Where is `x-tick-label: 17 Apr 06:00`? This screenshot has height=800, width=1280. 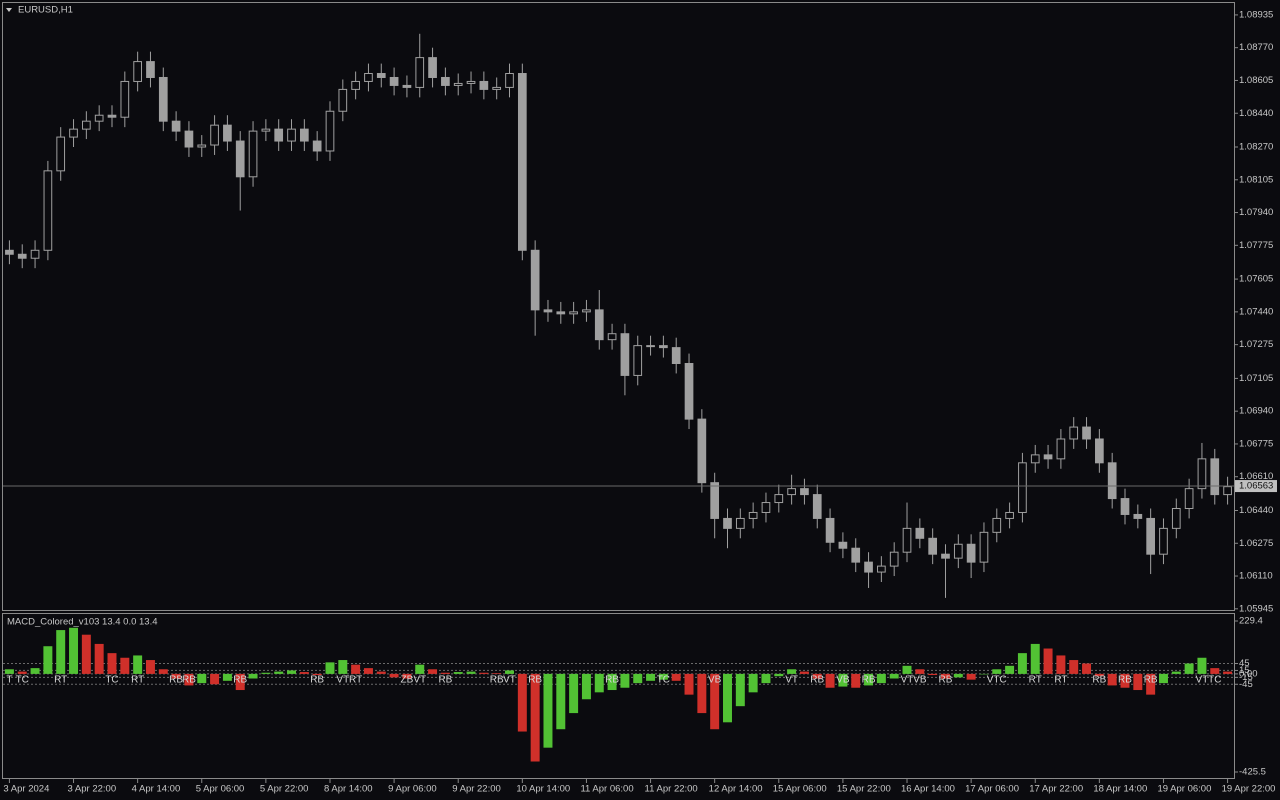 x-tick-label: 17 Apr 06:00 is located at coordinates (992, 789).